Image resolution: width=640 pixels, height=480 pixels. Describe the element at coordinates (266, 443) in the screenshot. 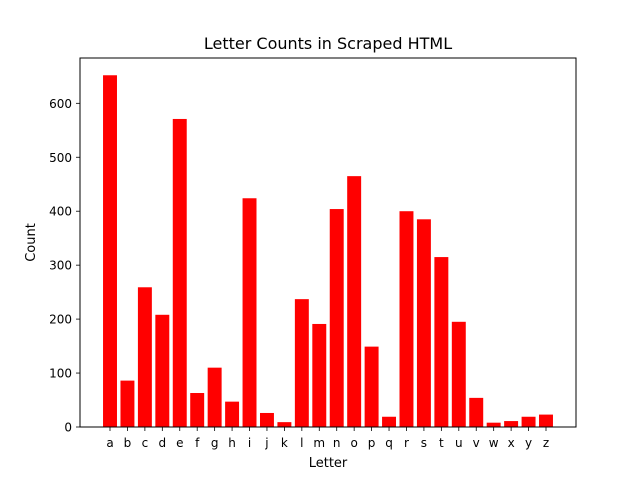

I see `x-tick-label-j: j` at that location.